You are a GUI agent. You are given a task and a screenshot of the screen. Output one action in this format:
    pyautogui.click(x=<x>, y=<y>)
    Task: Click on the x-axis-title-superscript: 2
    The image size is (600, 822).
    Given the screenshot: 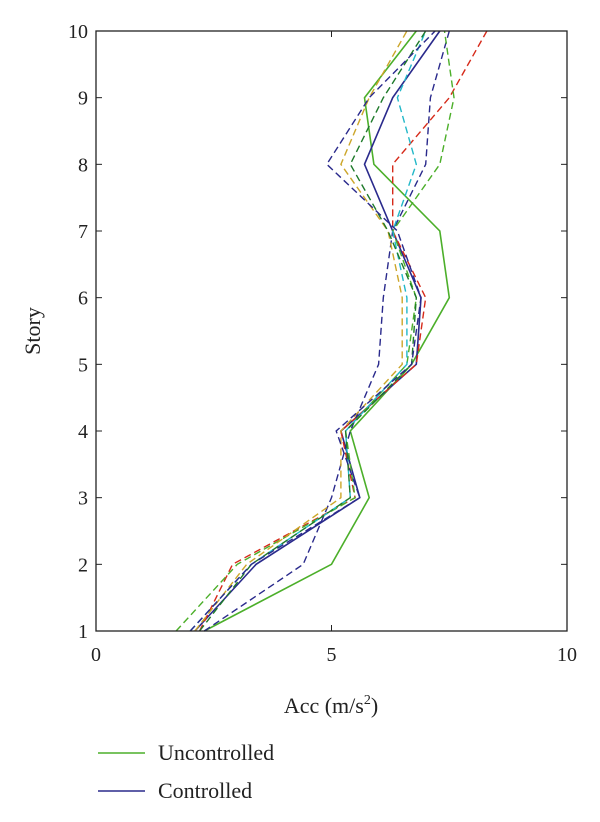 What is the action you would take?
    pyautogui.click(x=367, y=700)
    